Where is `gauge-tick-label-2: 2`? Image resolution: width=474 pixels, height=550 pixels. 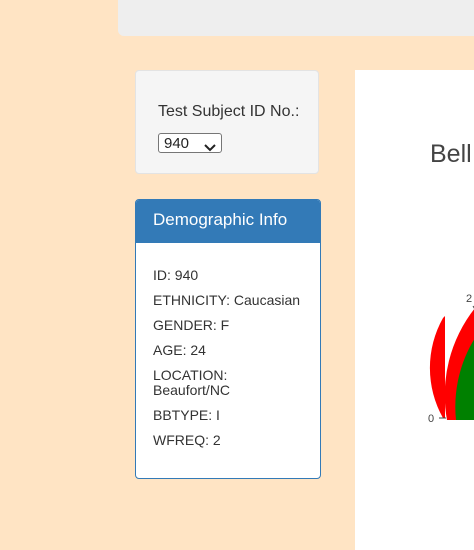 gauge-tick-label-2: 2 is located at coordinates (469, 299).